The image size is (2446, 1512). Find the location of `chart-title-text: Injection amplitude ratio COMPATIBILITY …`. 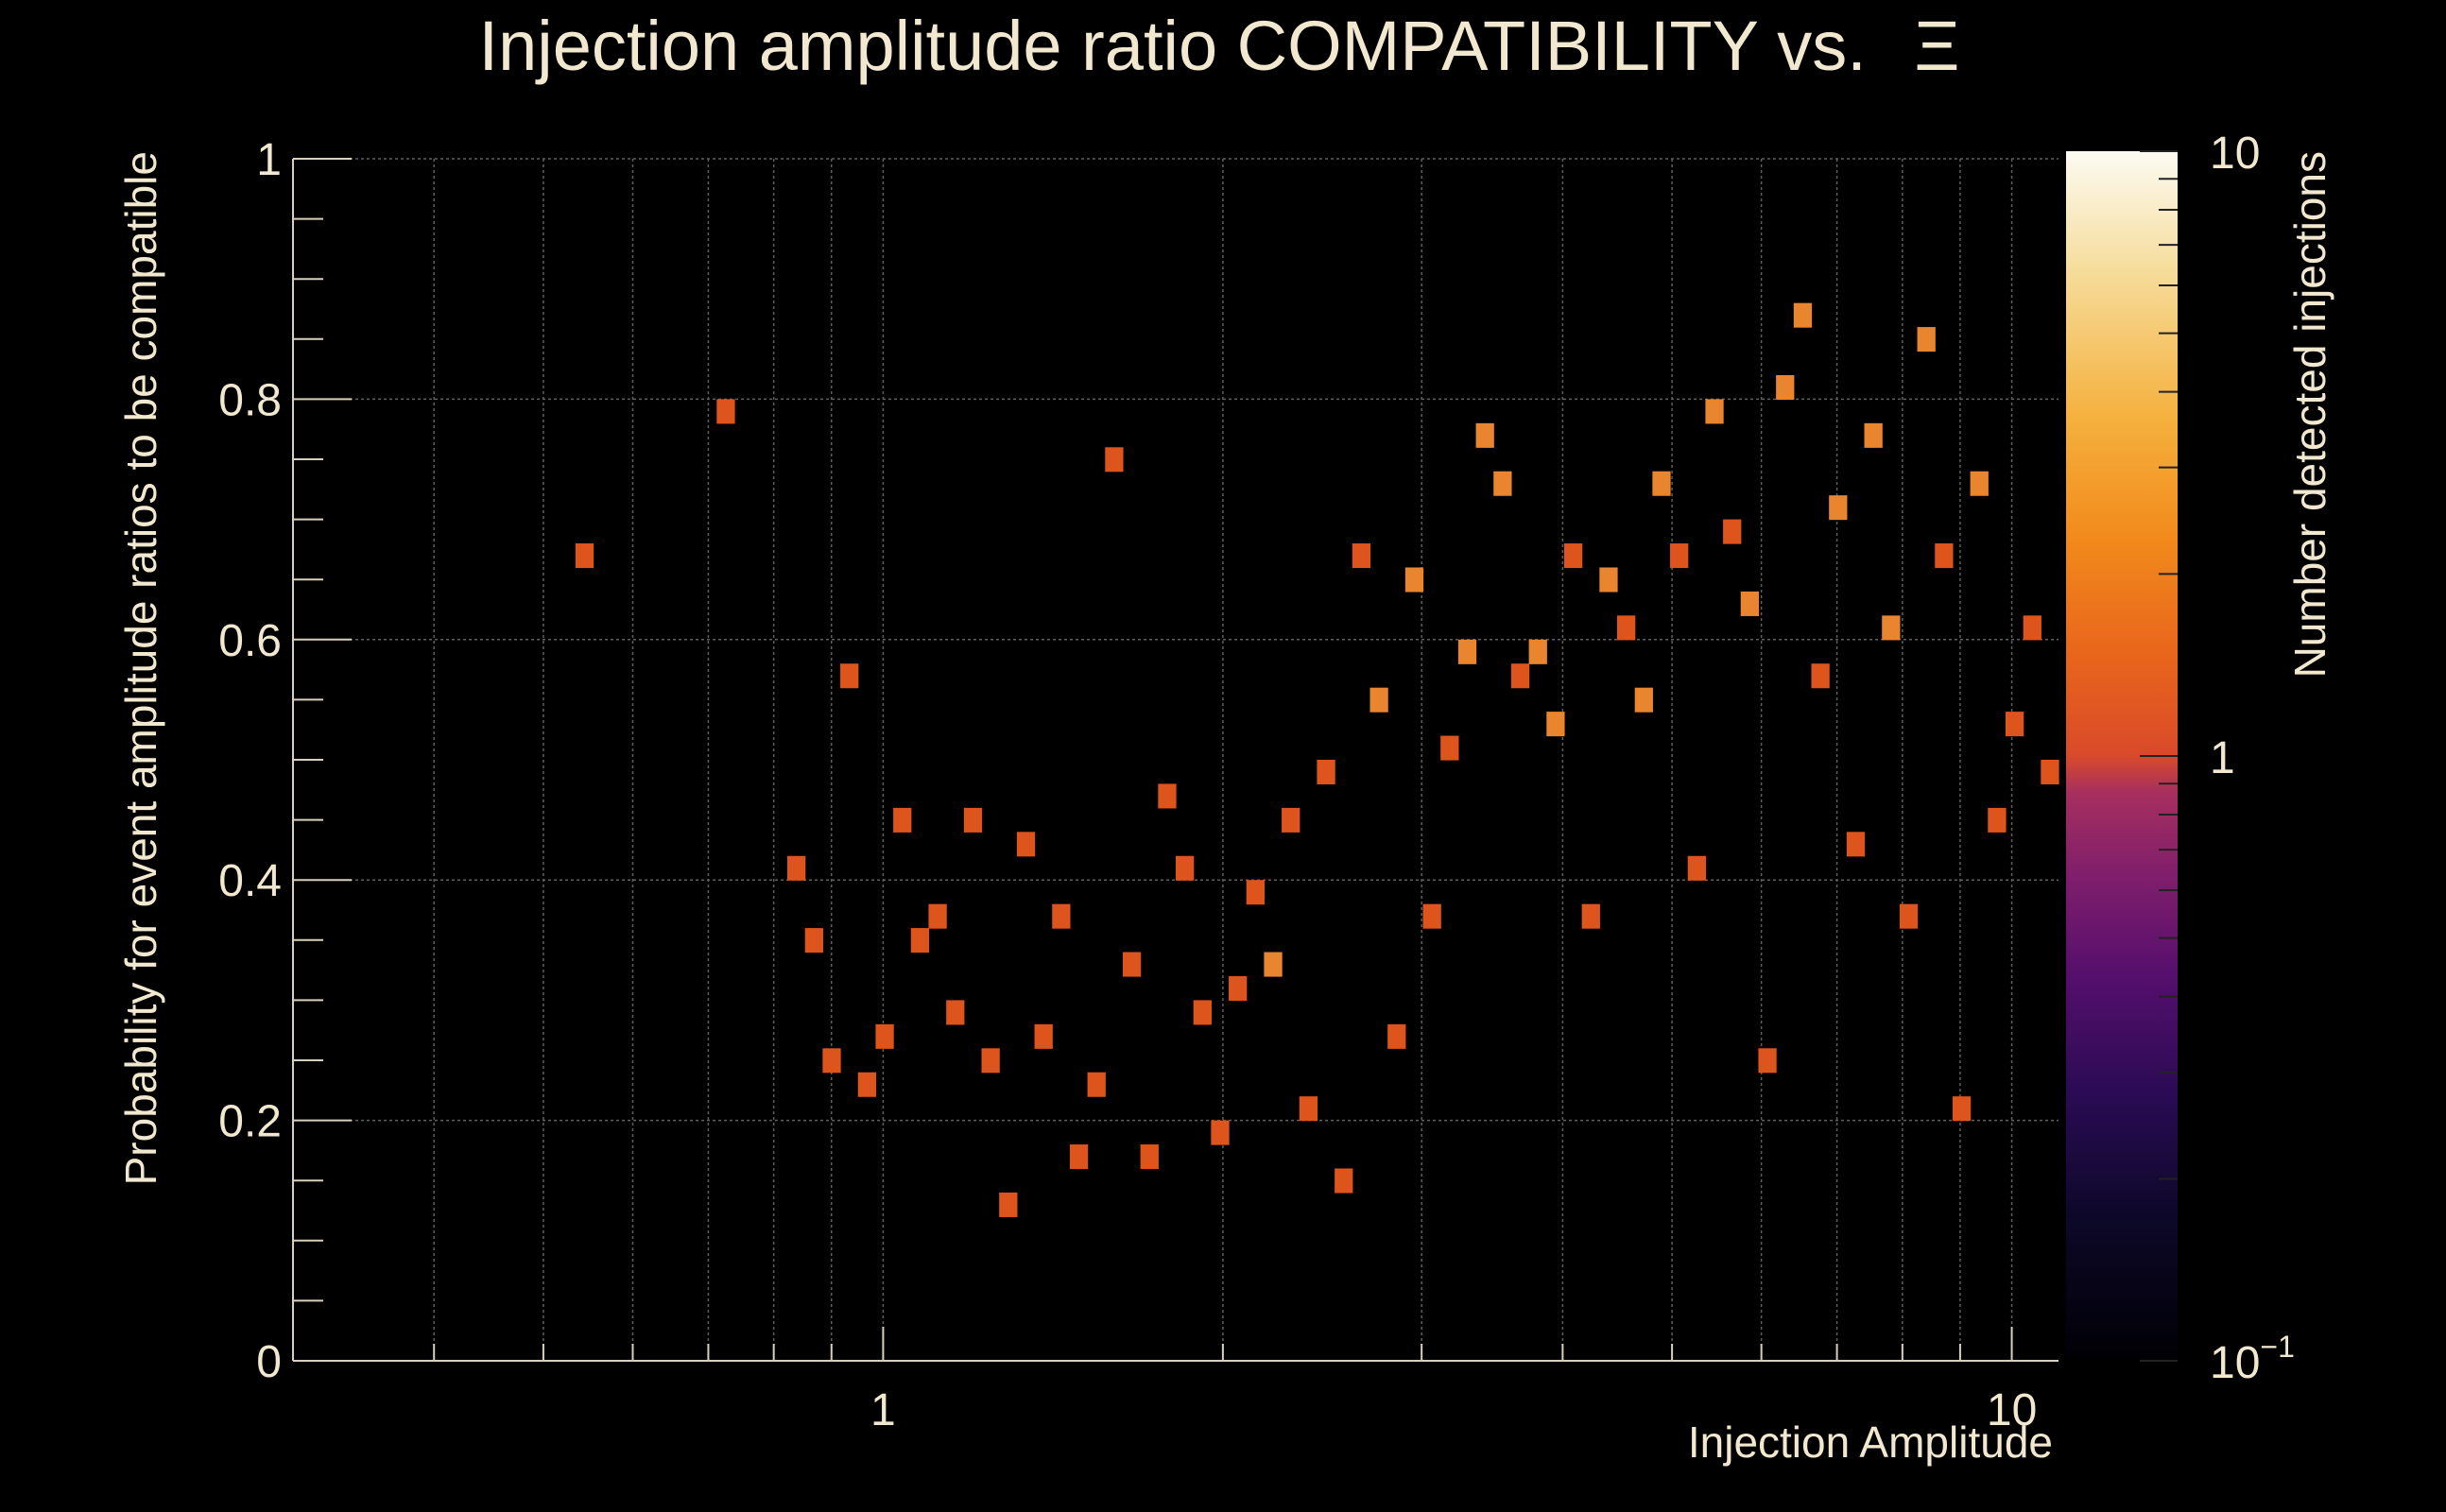

chart-title-text: Injection amplitude ratio COMPATIBILITY … is located at coordinates (1173, 46).